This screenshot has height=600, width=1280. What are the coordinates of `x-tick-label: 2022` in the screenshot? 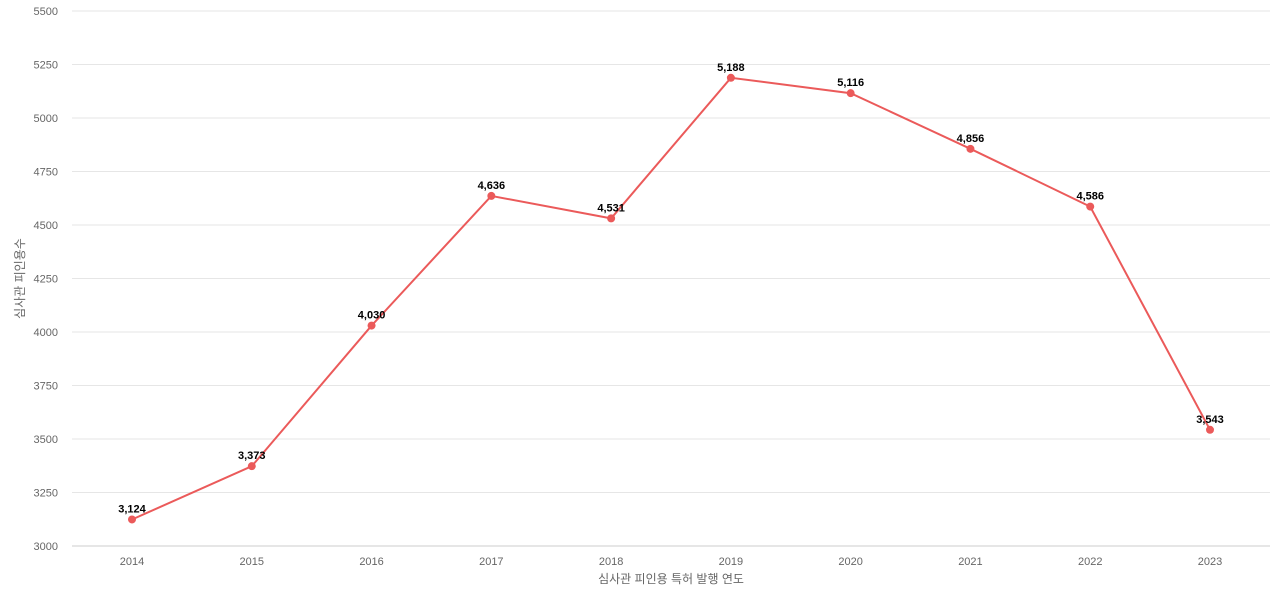 It's located at (1090, 562).